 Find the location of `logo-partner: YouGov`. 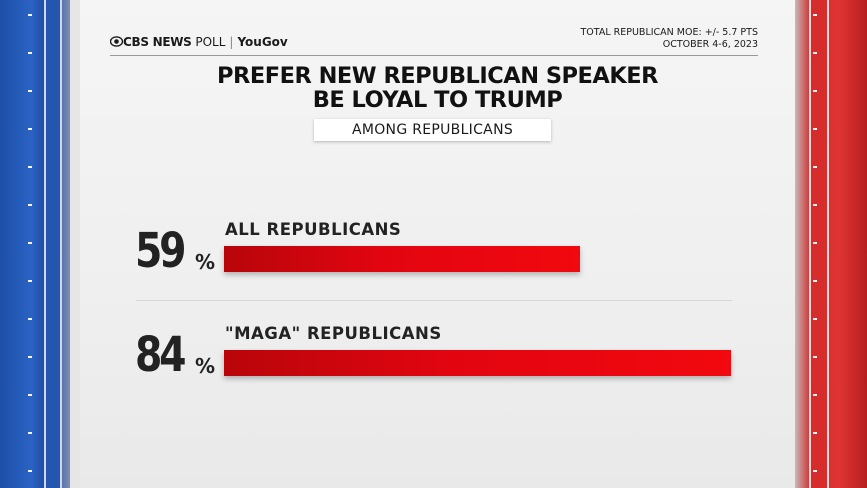

logo-partner: YouGov is located at coordinates (262, 42).